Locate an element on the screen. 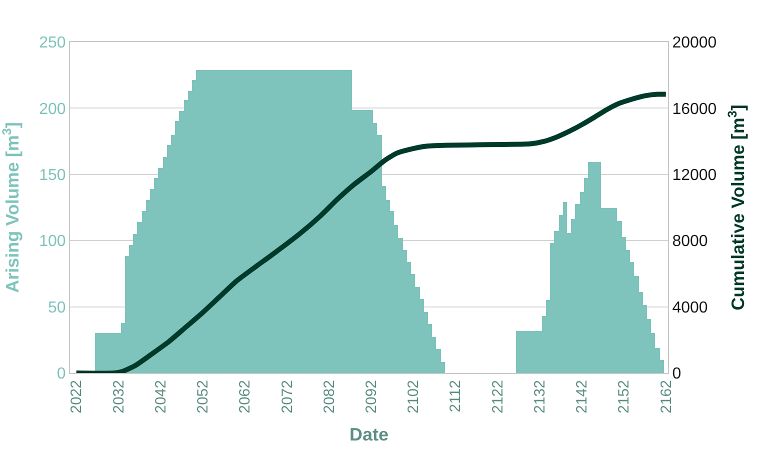 Image resolution: width=763 pixels, height=468 pixels. x-tick-label: 2082 is located at coordinates (329, 397).